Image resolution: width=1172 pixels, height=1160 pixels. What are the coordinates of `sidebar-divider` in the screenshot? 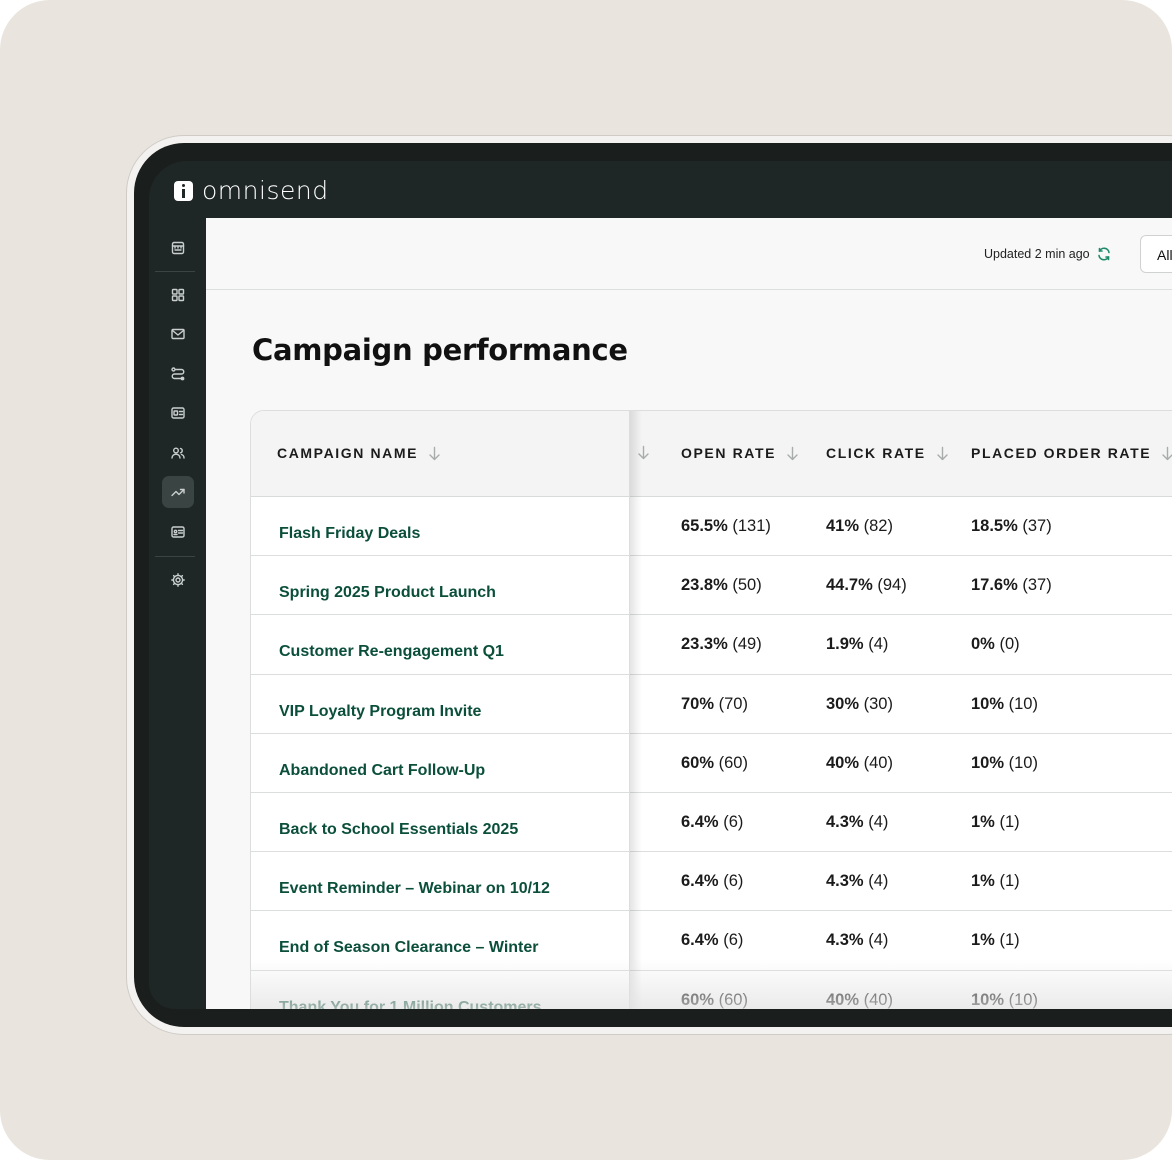 It's located at (175, 556).